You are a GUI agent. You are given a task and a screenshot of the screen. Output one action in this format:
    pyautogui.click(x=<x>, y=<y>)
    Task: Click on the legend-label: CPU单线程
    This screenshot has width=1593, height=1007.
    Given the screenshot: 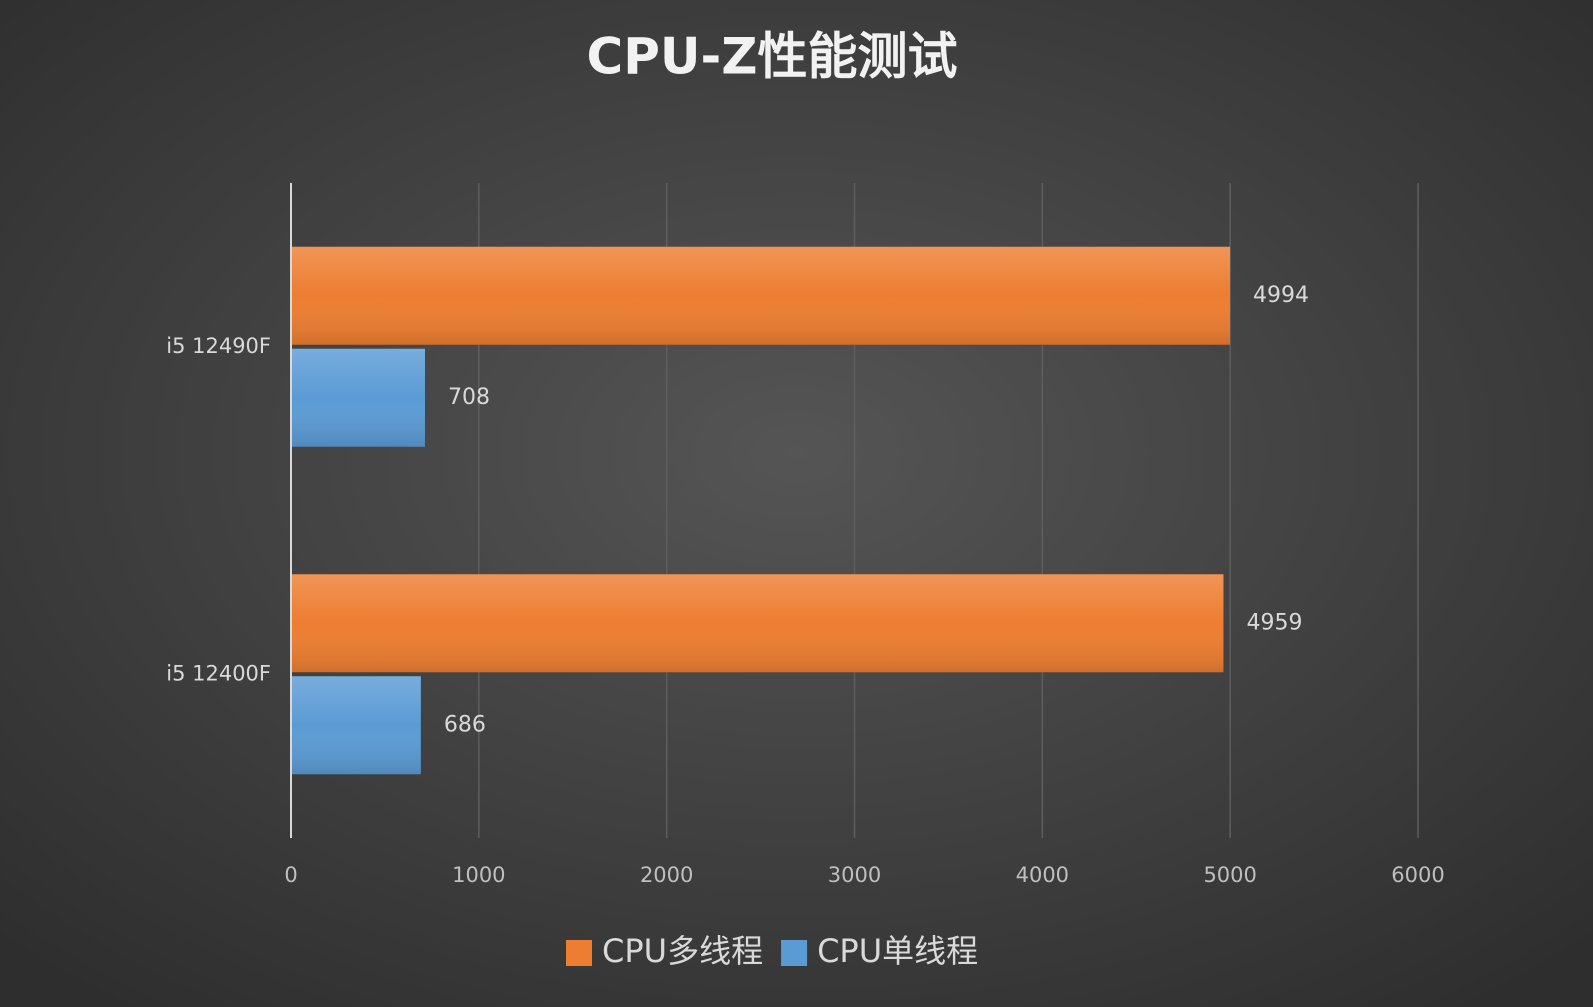 What is the action you would take?
    pyautogui.click(x=897, y=951)
    